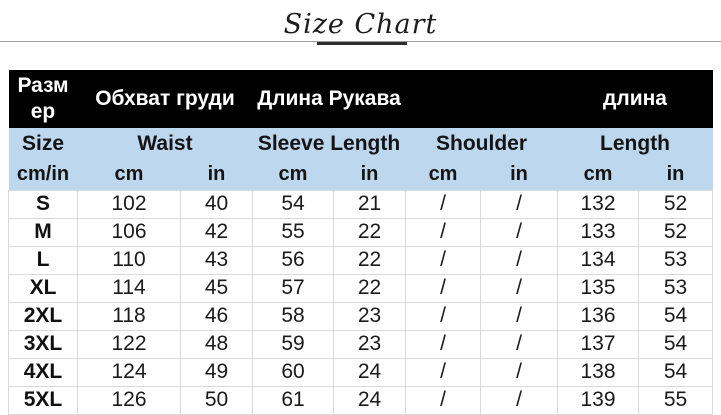  What do you see at coordinates (129, 232) in the screenshot?
I see `value-cell: 106` at bounding box center [129, 232].